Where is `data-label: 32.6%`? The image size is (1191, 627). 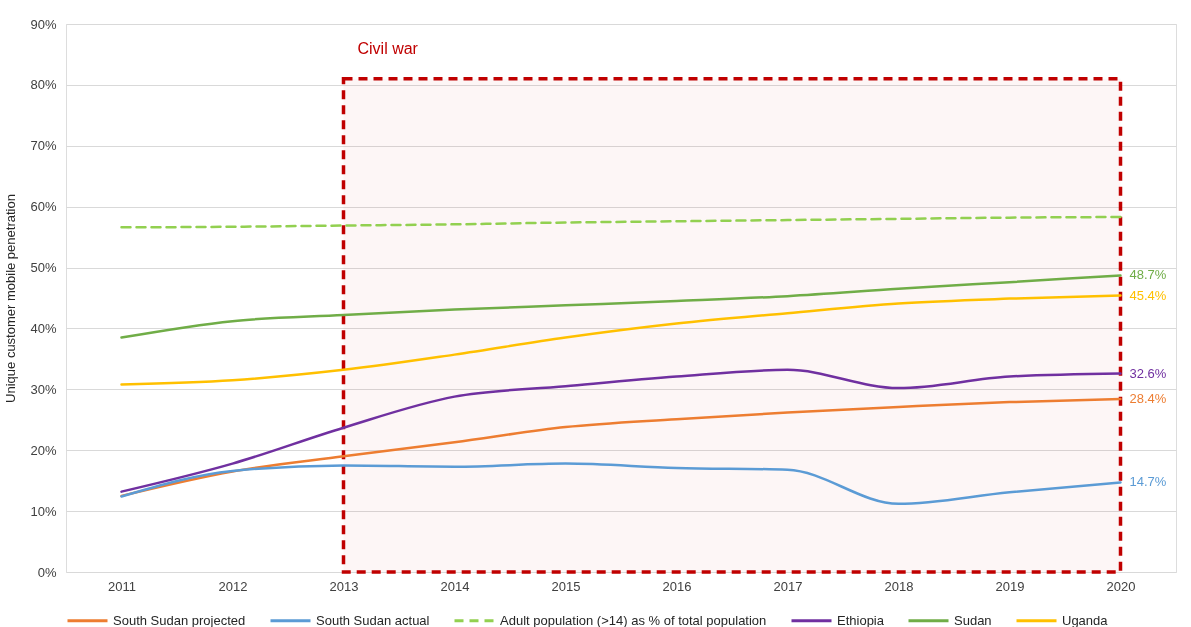
data-label: 32.6% is located at coordinates (1148, 373).